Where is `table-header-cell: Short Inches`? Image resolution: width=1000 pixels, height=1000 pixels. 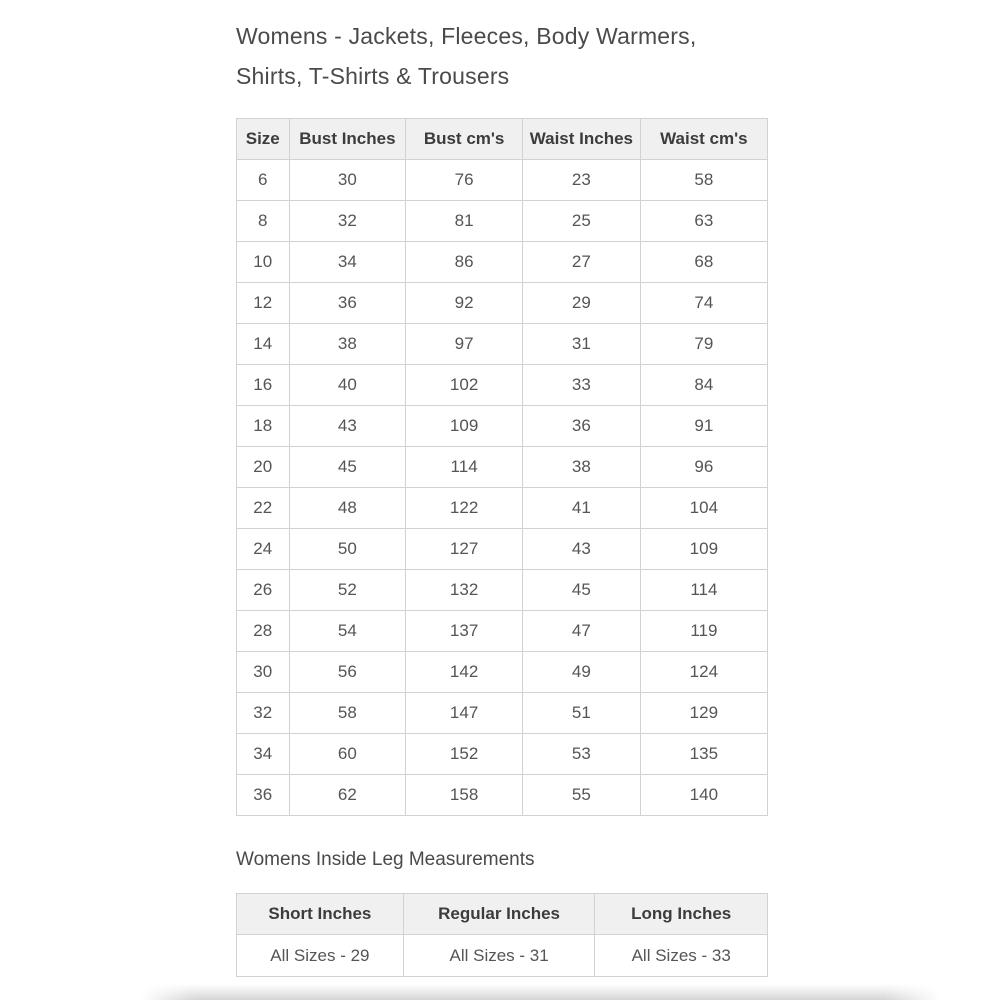 table-header-cell: Short Inches is located at coordinates (320, 914).